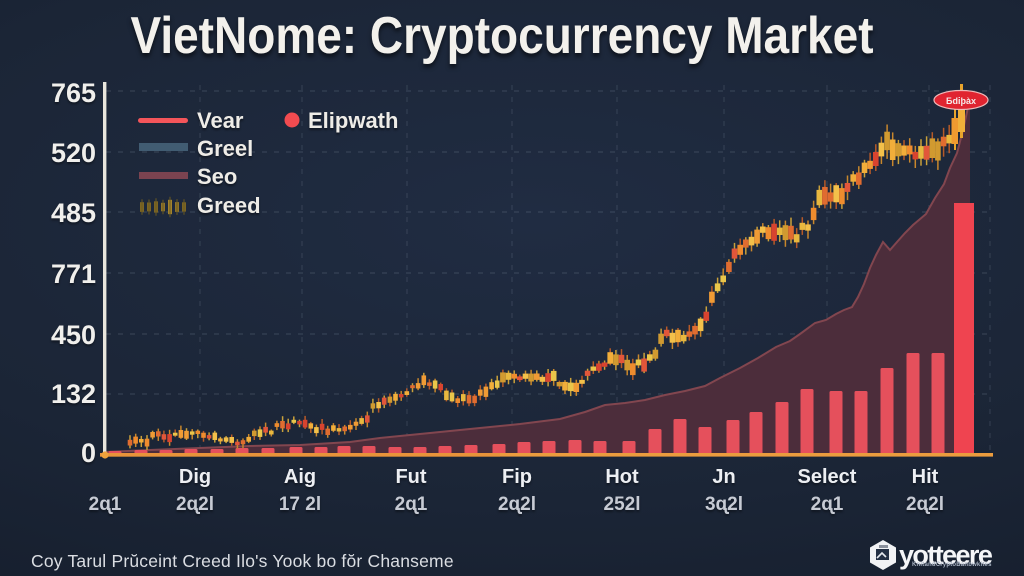  I want to click on svg-text: Бdіþàх, so click(961, 101).